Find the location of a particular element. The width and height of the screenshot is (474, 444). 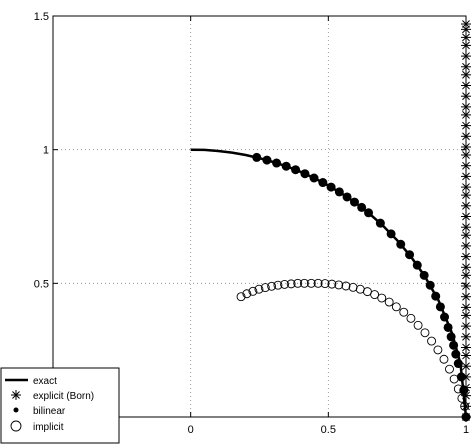

legend-label-exact: exact is located at coordinates (45, 381).